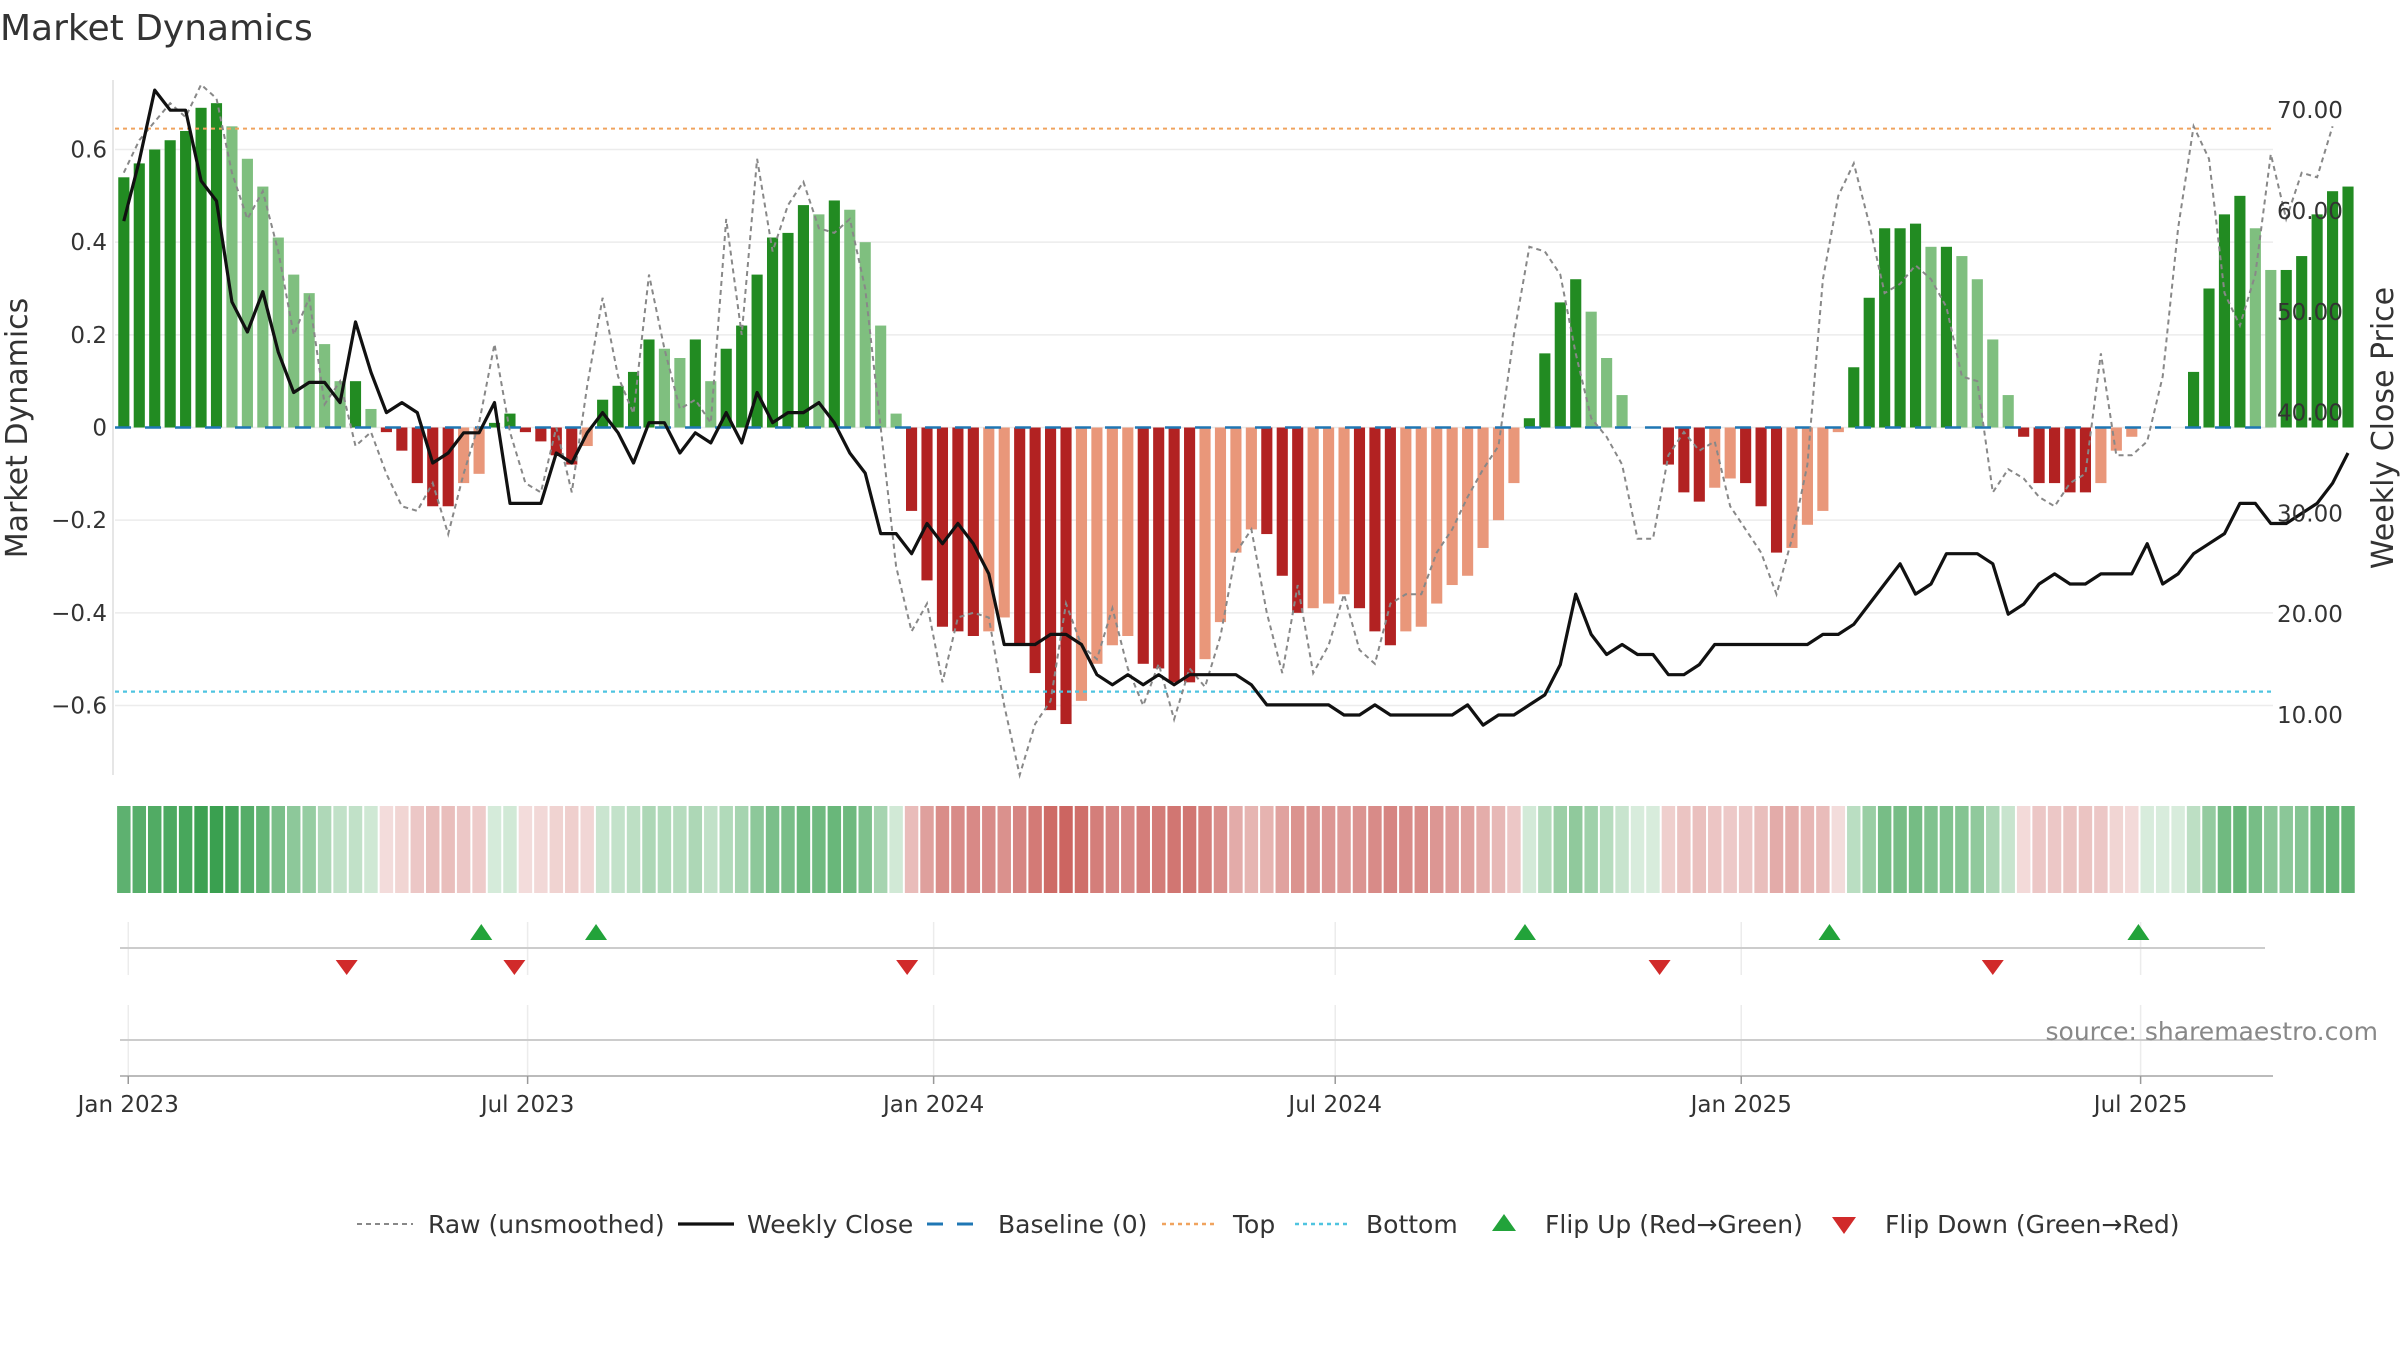 The image size is (2400, 1350). Describe the element at coordinates (79, 521) in the screenshot. I see `y-tick-label-left: −0.2` at that location.